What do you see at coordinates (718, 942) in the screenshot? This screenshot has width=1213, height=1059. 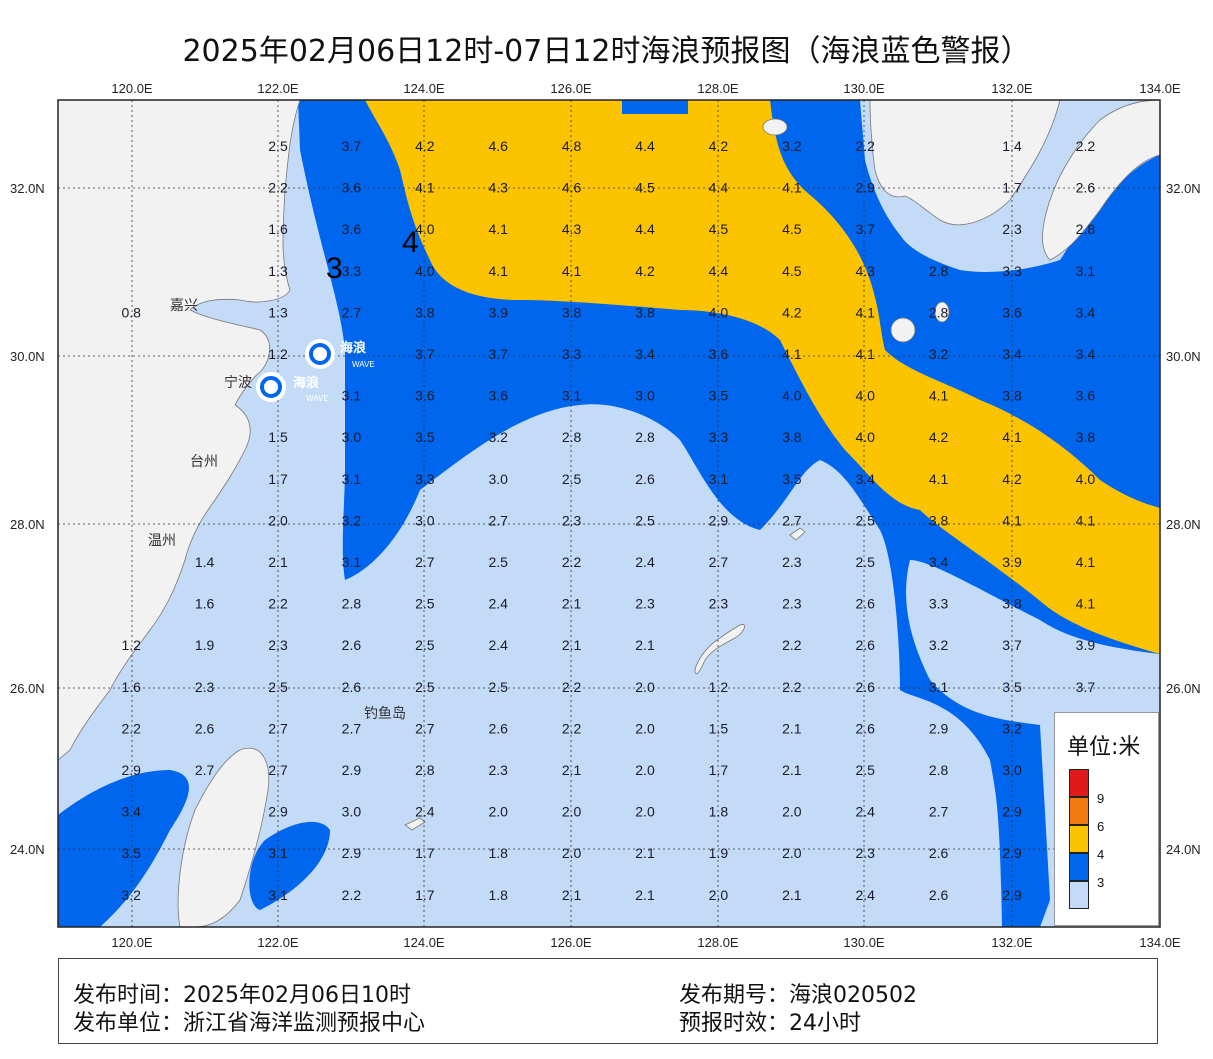 I see `lon-tick-label: 128.0E` at bounding box center [718, 942].